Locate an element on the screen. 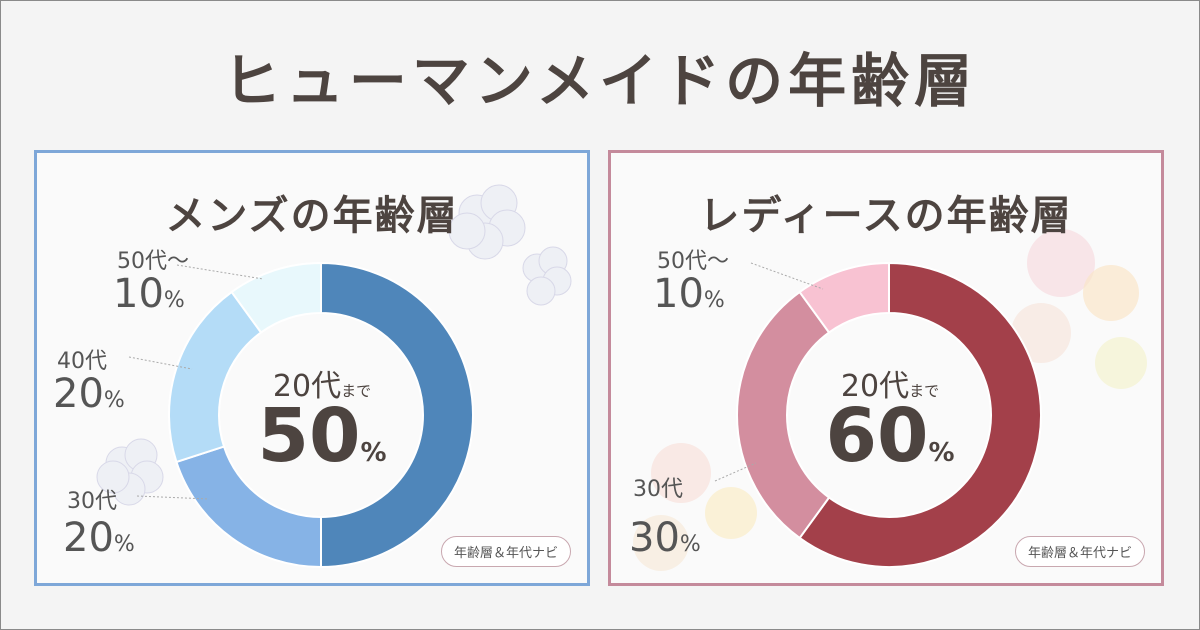 The image size is (1200, 630). men-label-50s-pct: 10% is located at coordinates (149, 294).